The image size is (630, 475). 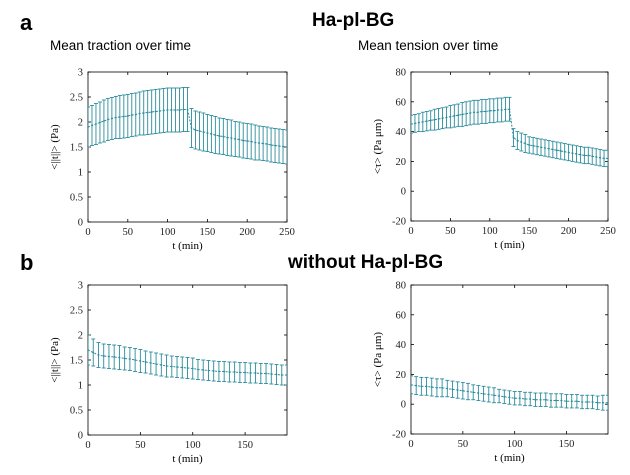 I want to click on y-tick-label: 1, so click(x=80, y=173).